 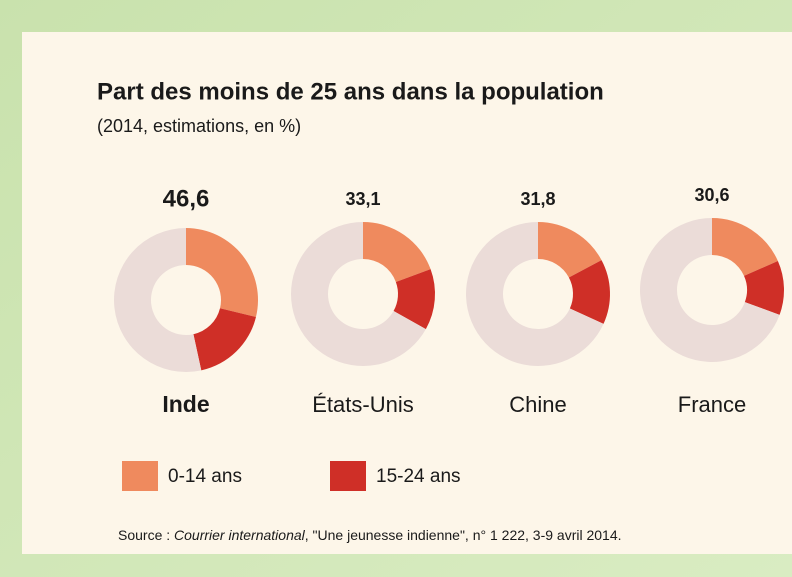 What do you see at coordinates (146, 535) in the screenshot?
I see `source-part: Source :` at bounding box center [146, 535].